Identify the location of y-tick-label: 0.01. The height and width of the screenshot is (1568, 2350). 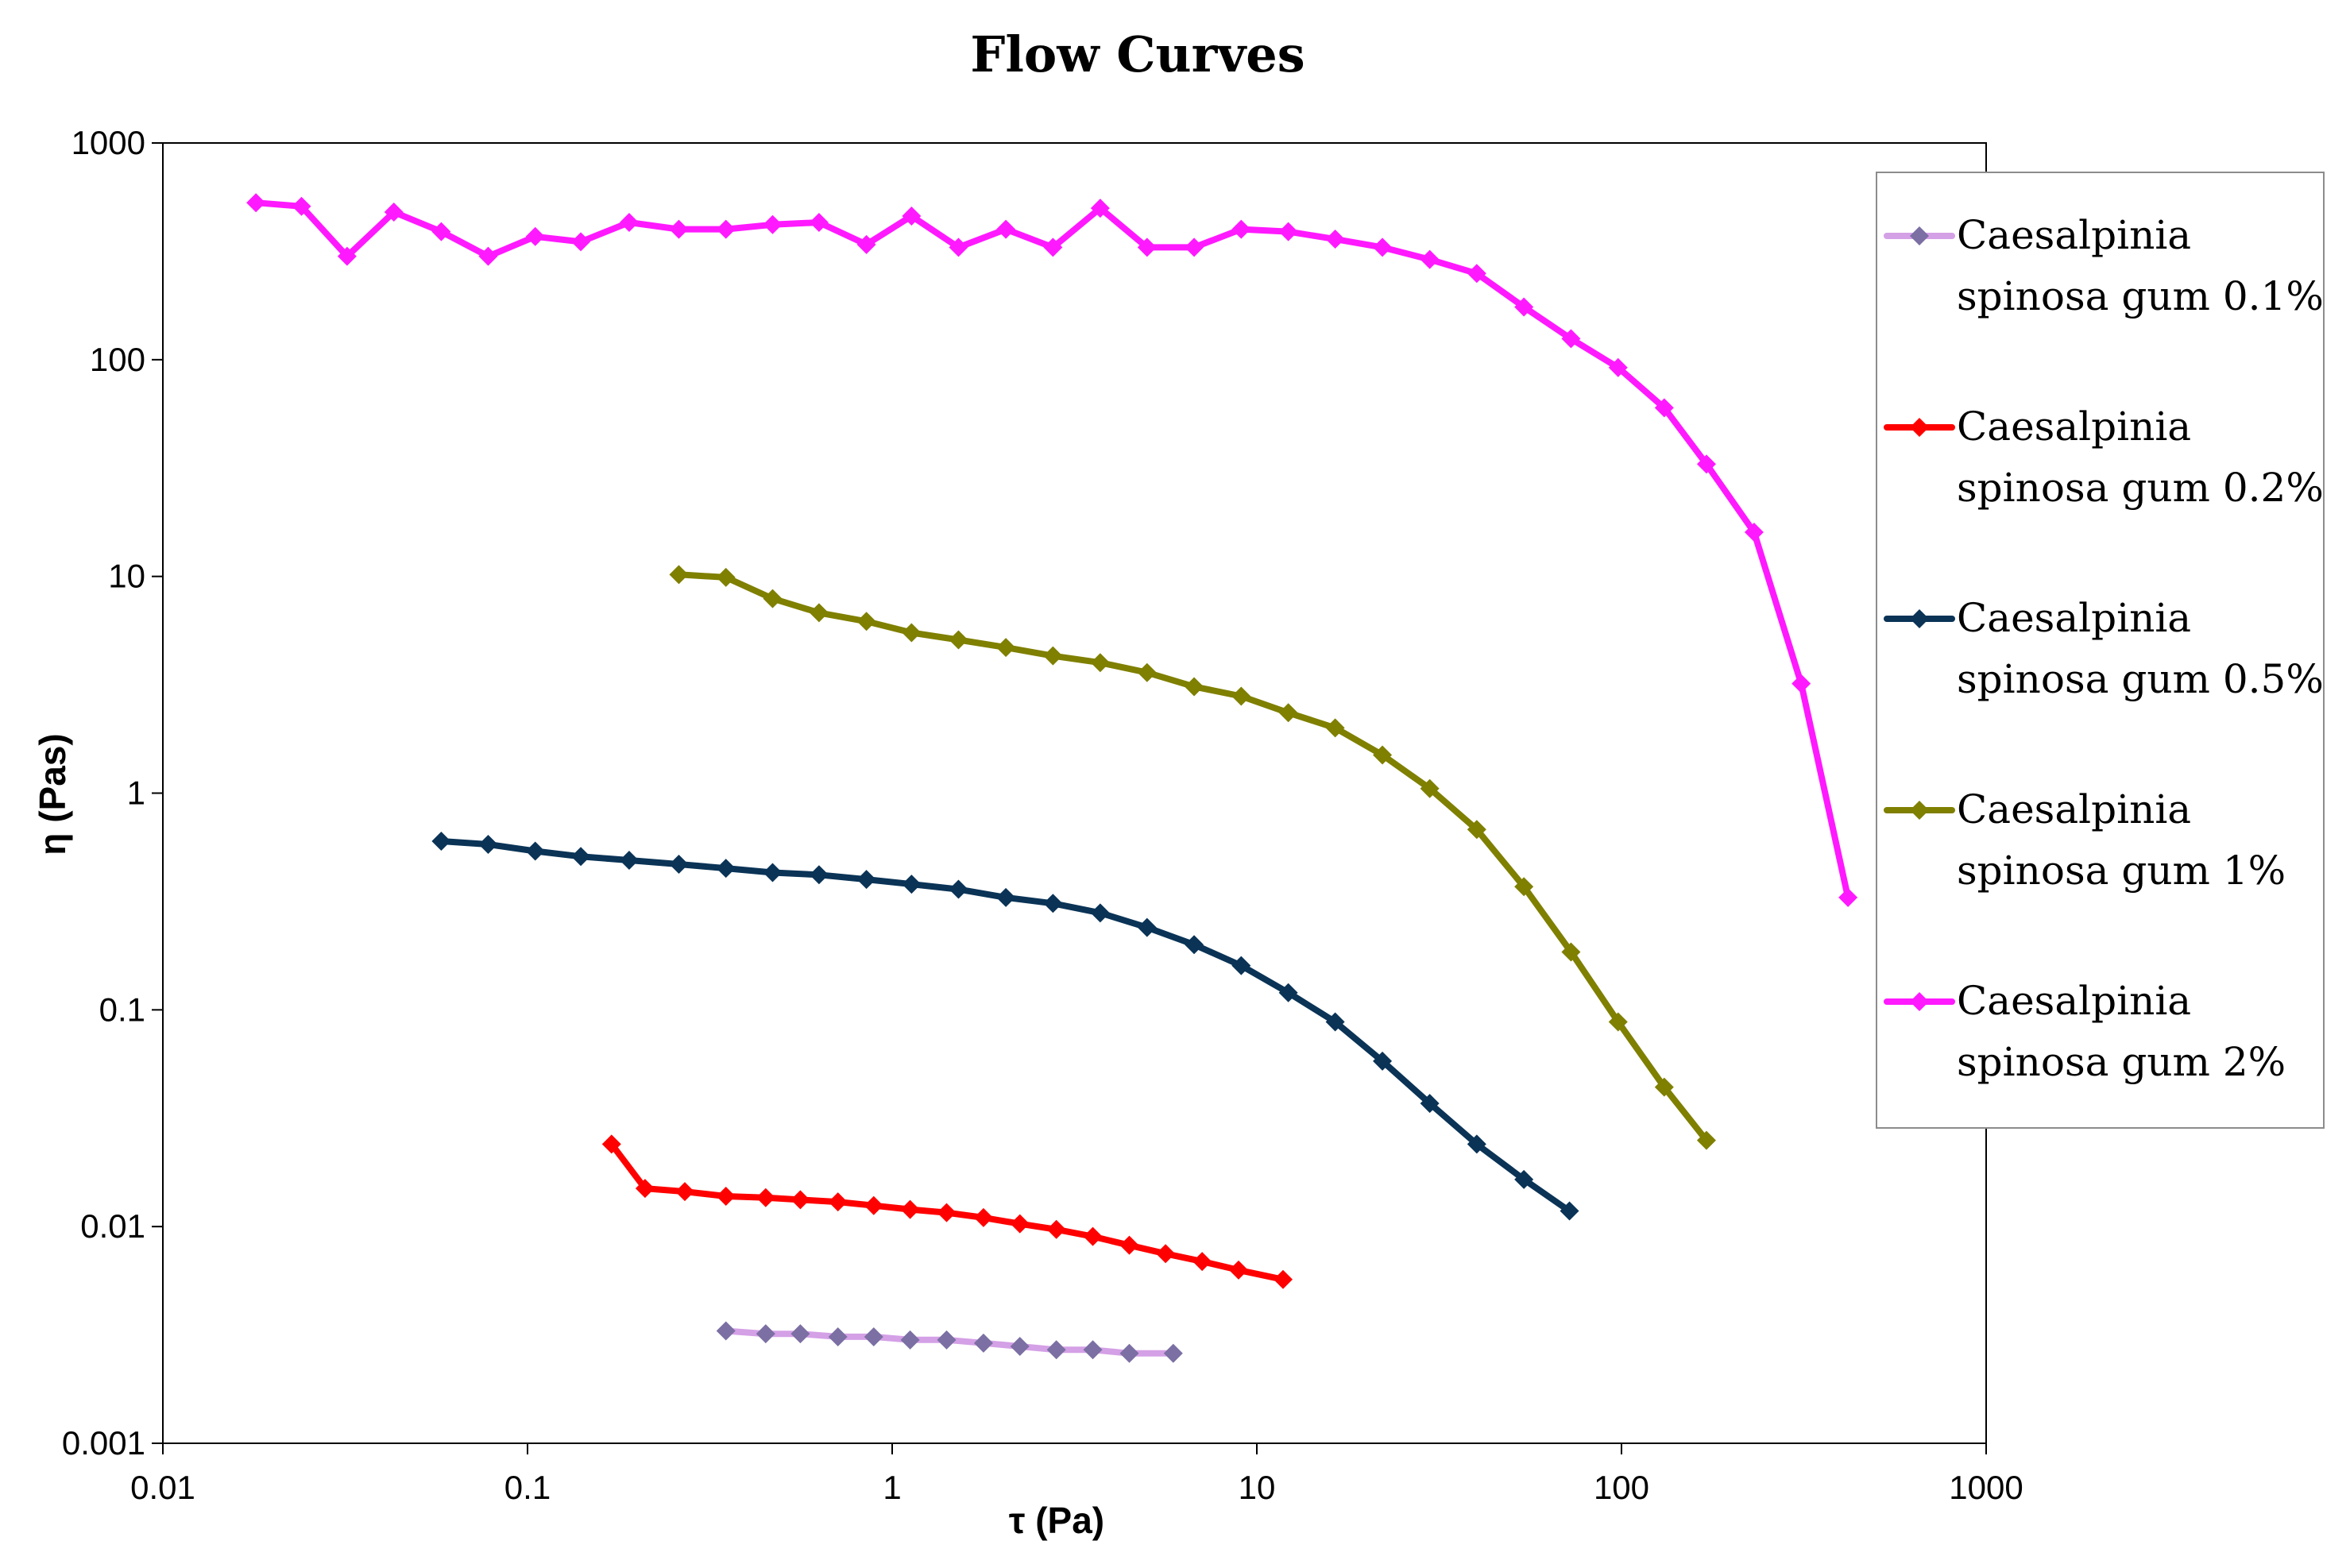
(113, 1226).